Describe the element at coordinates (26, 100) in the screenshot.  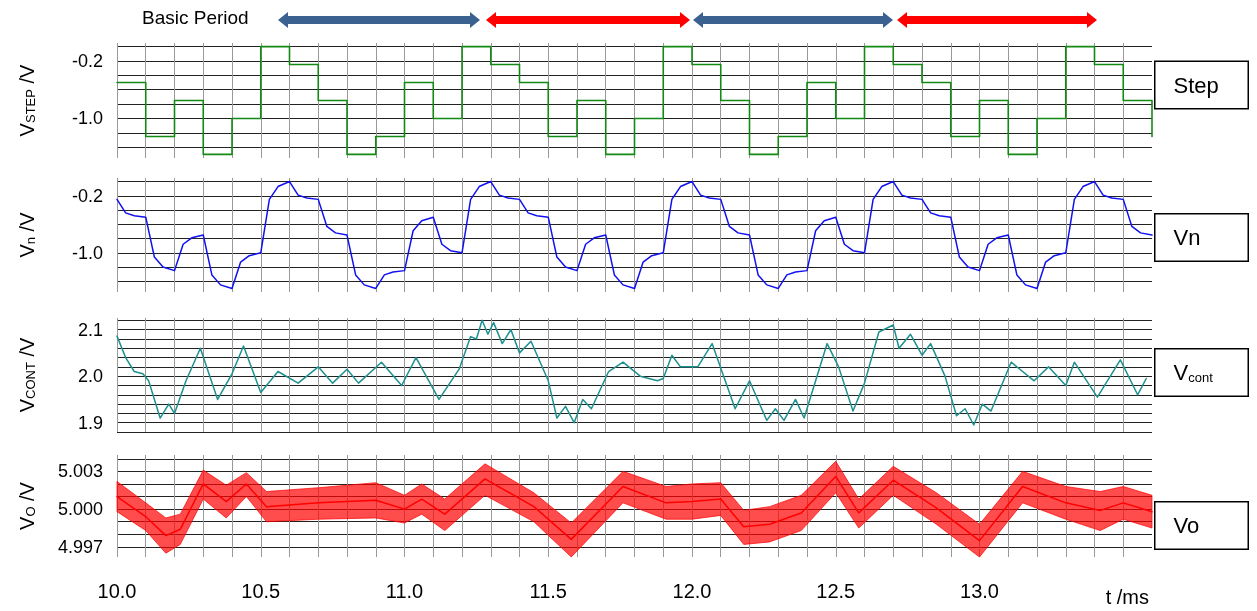
I see `y-axis-title: VSTEP /V` at that location.